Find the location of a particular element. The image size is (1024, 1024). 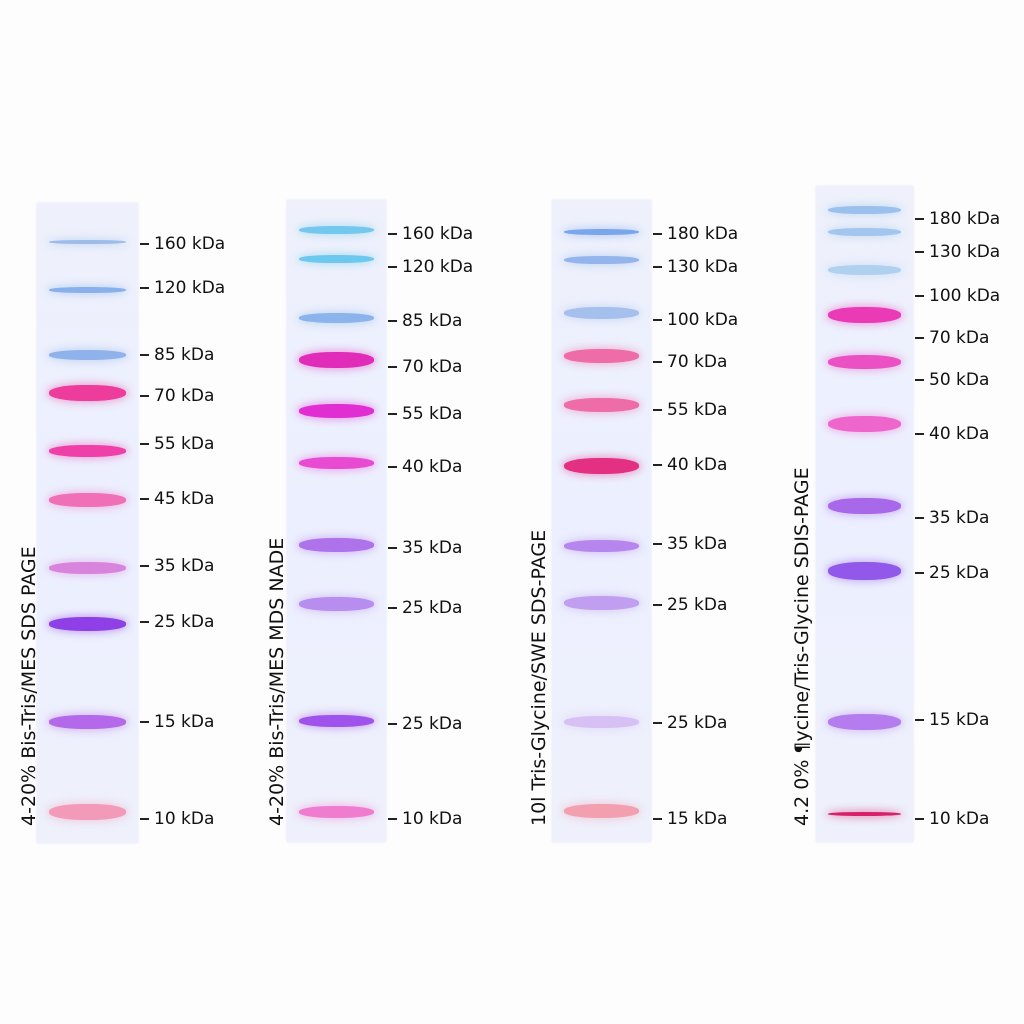

marker-text: 160 kDa is located at coordinates (438, 234).